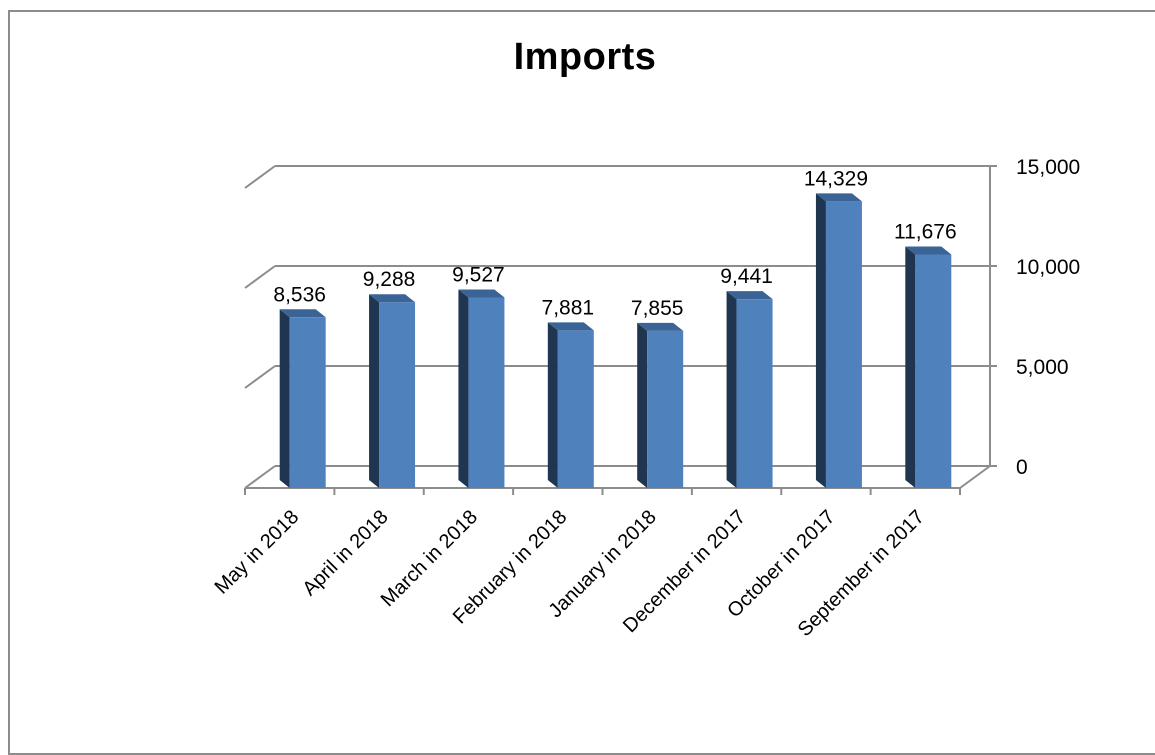 The height and width of the screenshot is (755, 1155). Describe the element at coordinates (975, 477) in the screenshot. I see `floor-edge` at that location.